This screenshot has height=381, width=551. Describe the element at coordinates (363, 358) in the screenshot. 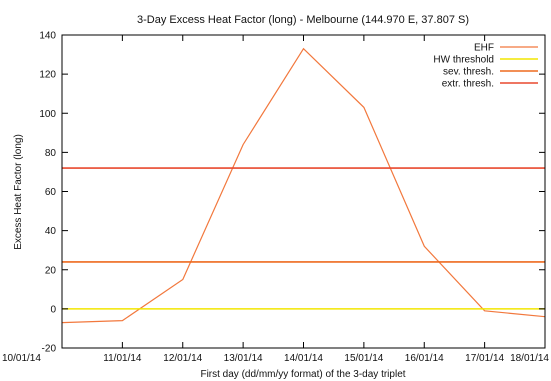

I see `x-tick-label: 15/01/14` at that location.